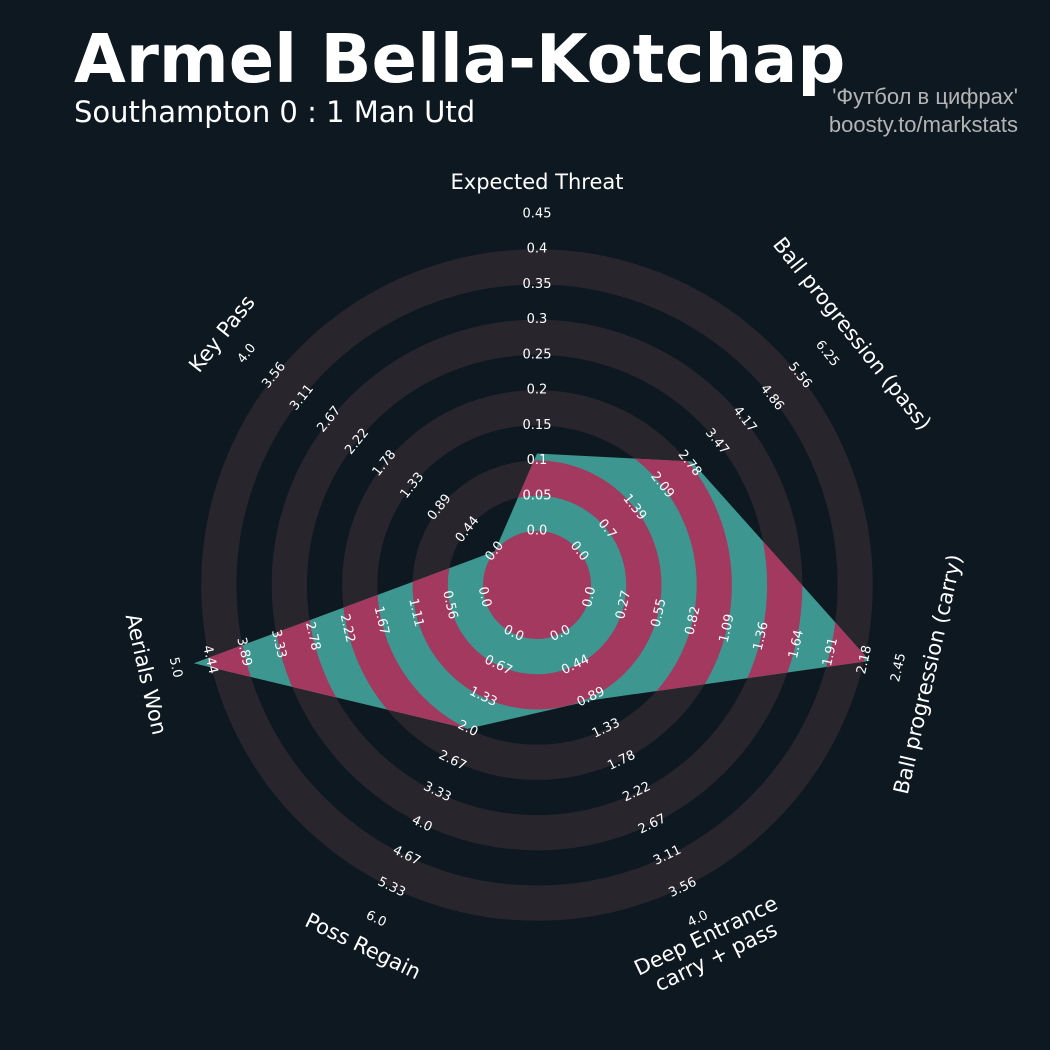 Image resolution: width=1050 pixels, height=1050 pixels. What do you see at coordinates (381, 621) in the screenshot?
I see `tick-label: 1.67` at bounding box center [381, 621].